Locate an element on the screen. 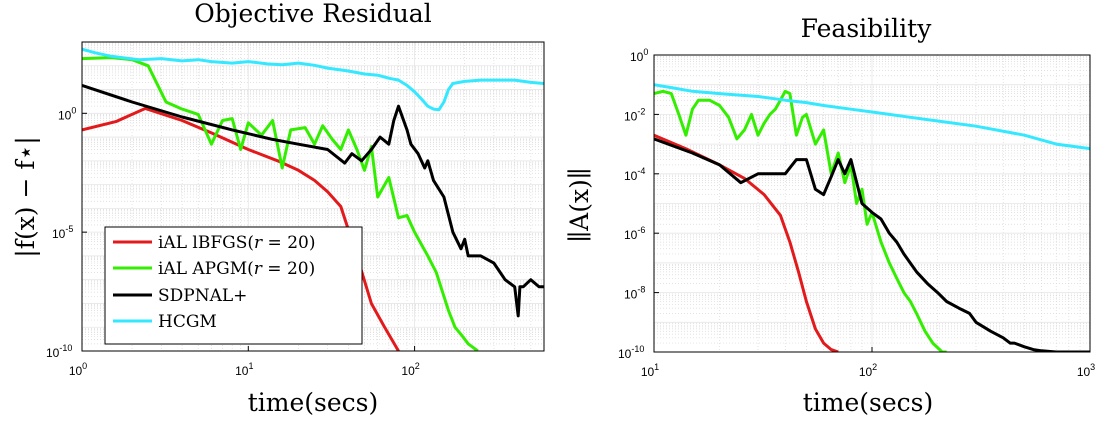 The width and height of the screenshot is (1105, 422). y-axis-label-feasibility: ∥A(x)∥ is located at coordinates (579, 205).